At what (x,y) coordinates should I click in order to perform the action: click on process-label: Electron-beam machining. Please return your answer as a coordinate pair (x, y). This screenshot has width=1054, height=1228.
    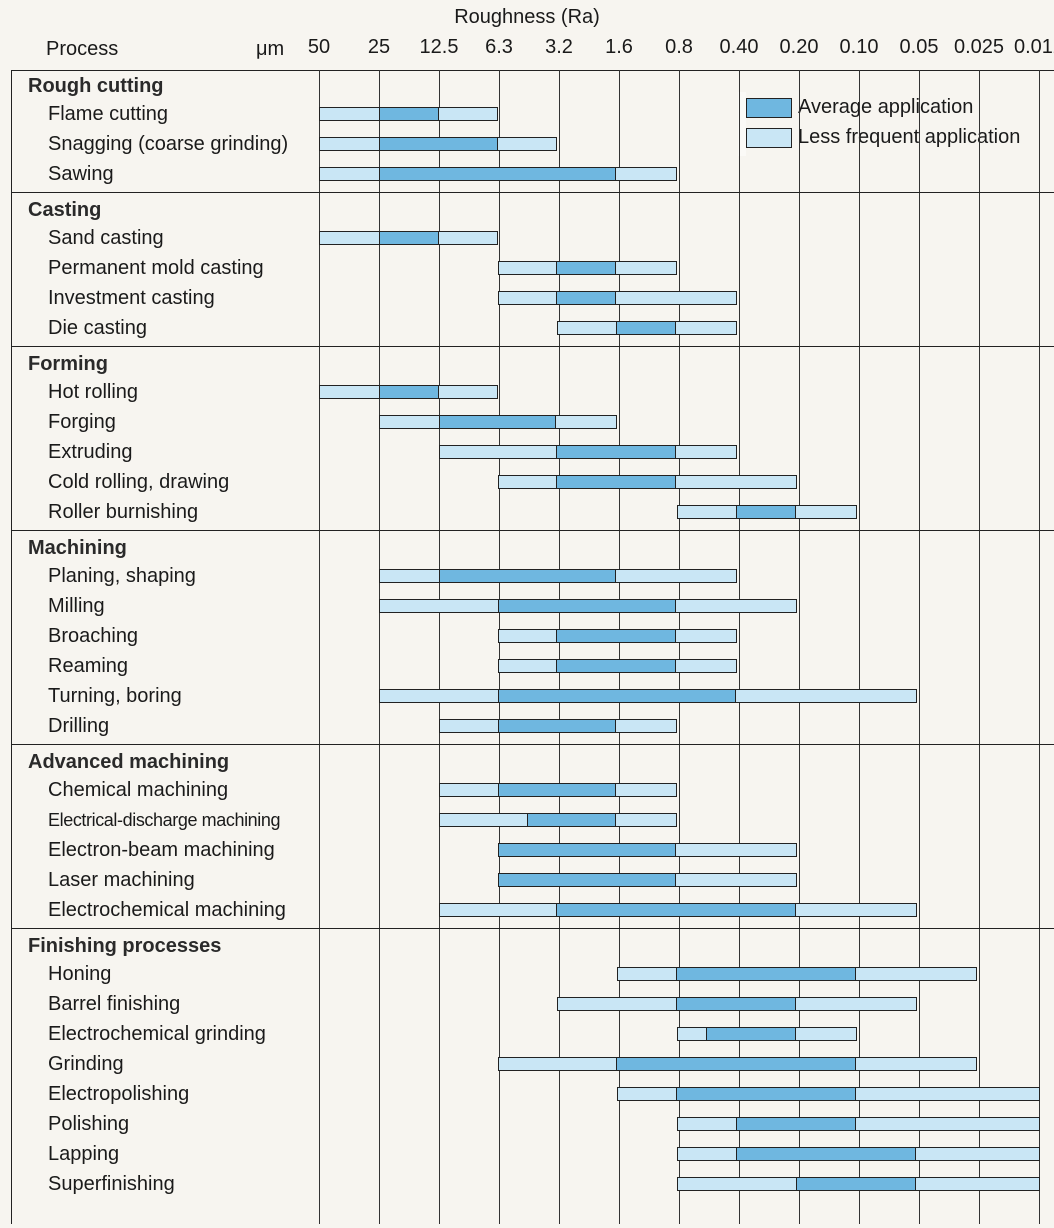
    Looking at the image, I should click on (161, 850).